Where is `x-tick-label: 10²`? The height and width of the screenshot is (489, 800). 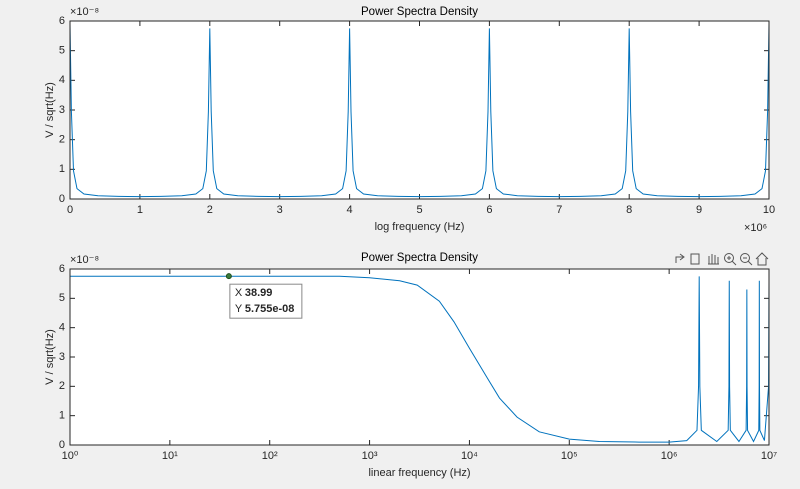
x-tick-label: 10² is located at coordinates (270, 456).